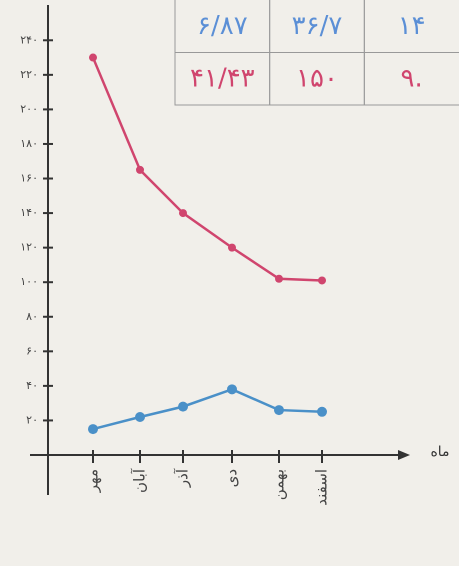 This screenshot has width=459, height=566. Describe the element at coordinates (93, 481) in the screenshot. I see `x-tick-label: مهر` at that location.